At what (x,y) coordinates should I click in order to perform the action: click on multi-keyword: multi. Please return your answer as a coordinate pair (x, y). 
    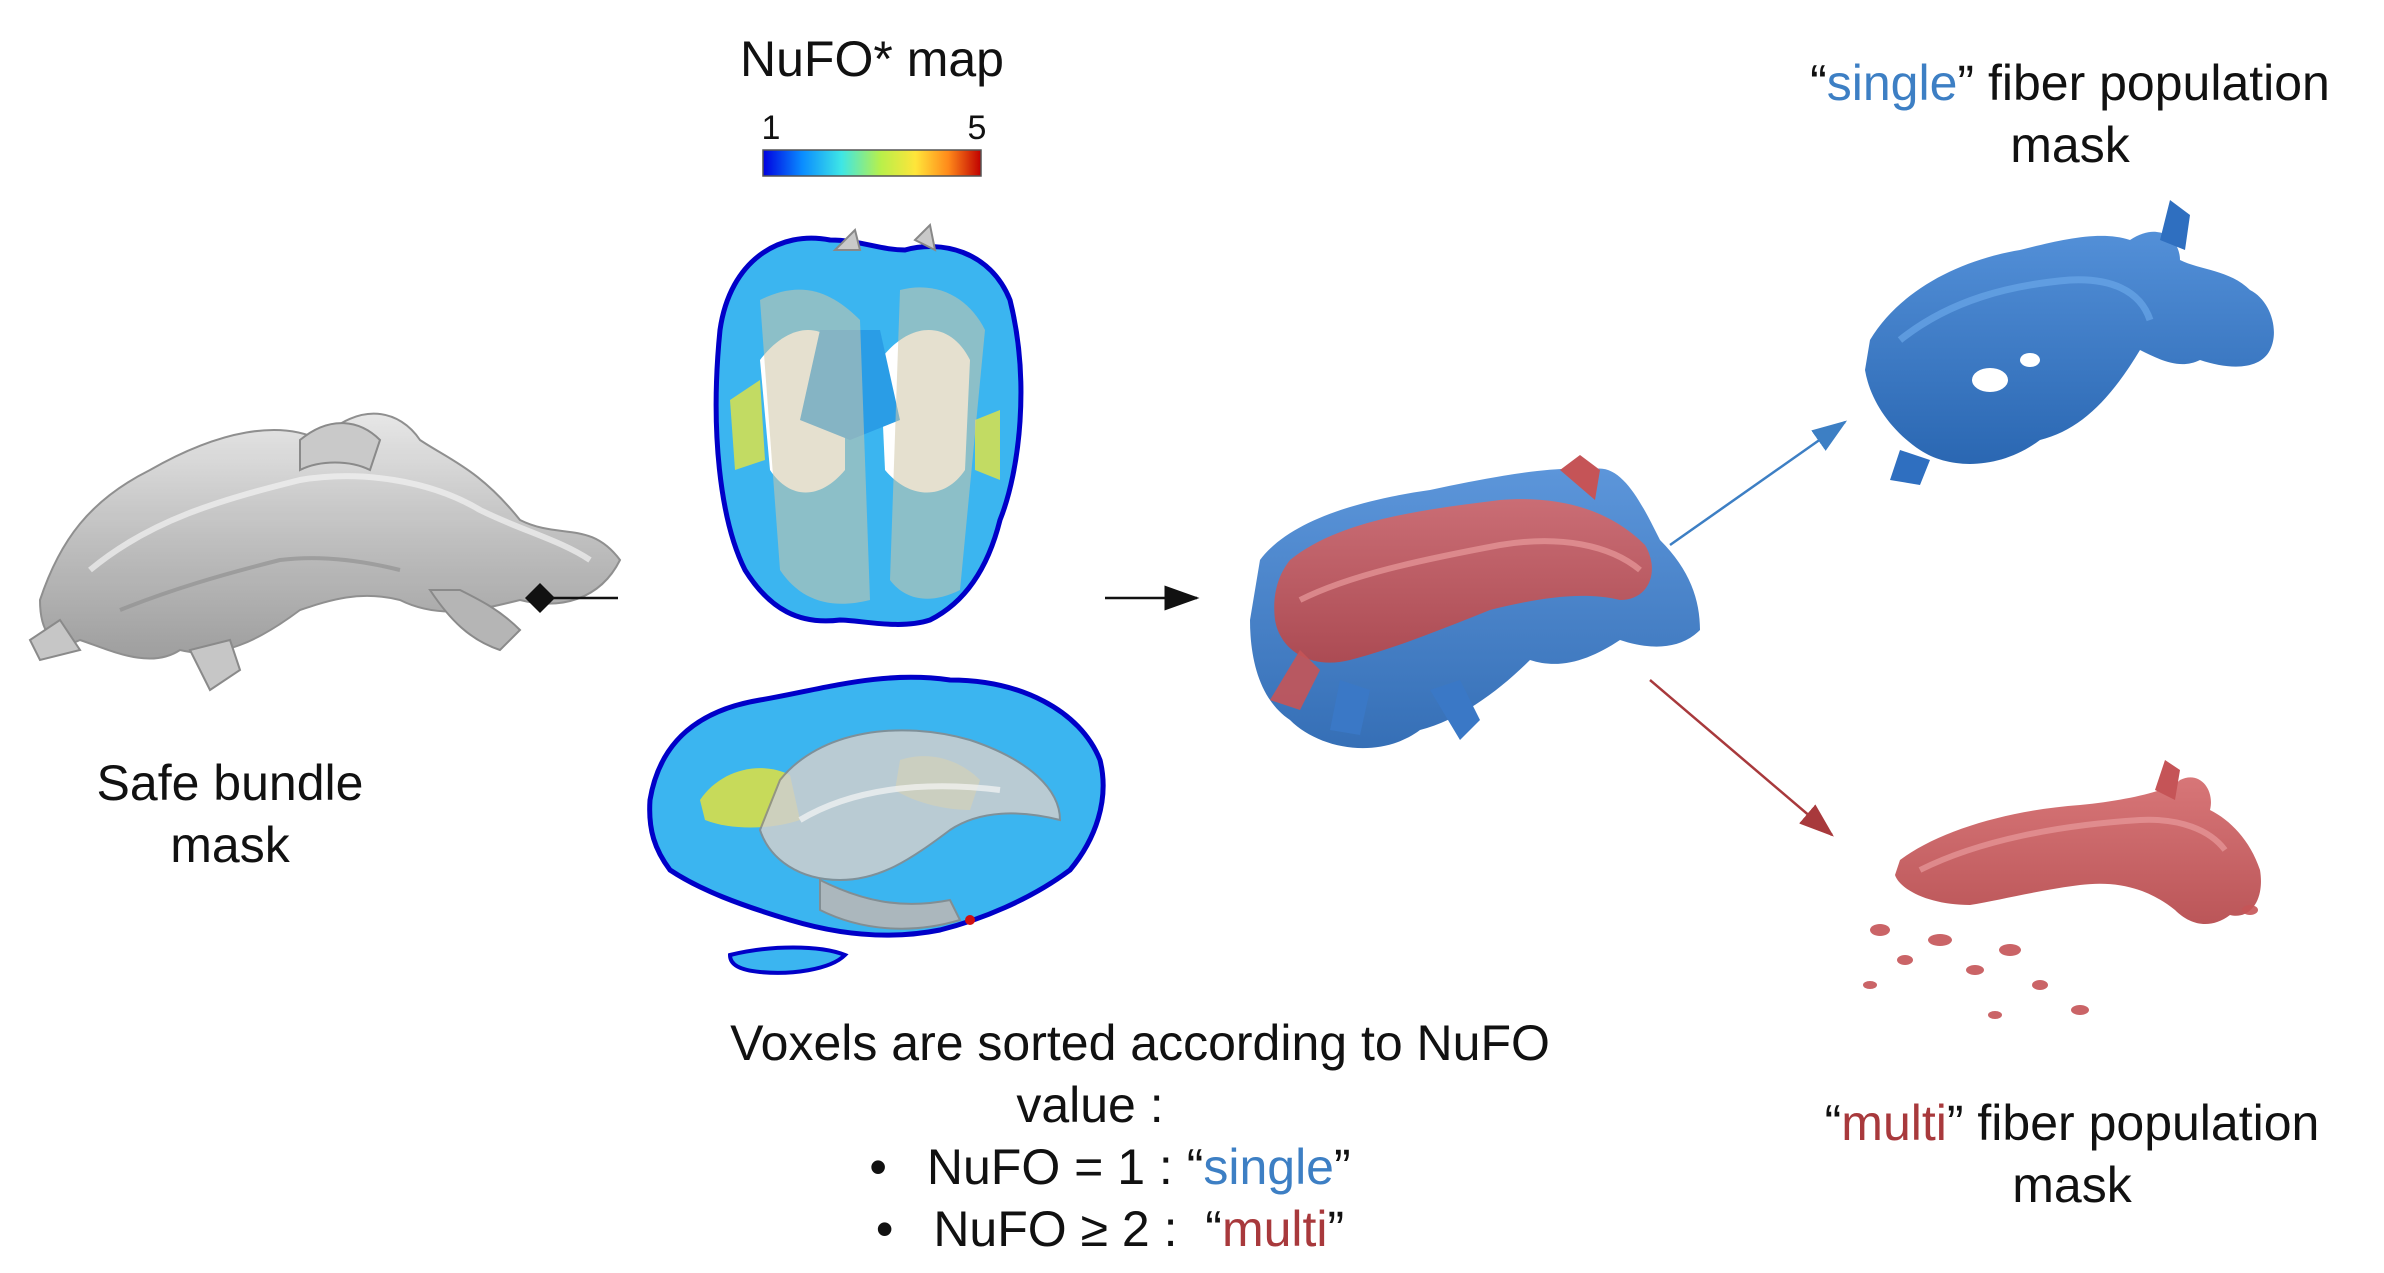
    Looking at the image, I should click on (1894, 1123).